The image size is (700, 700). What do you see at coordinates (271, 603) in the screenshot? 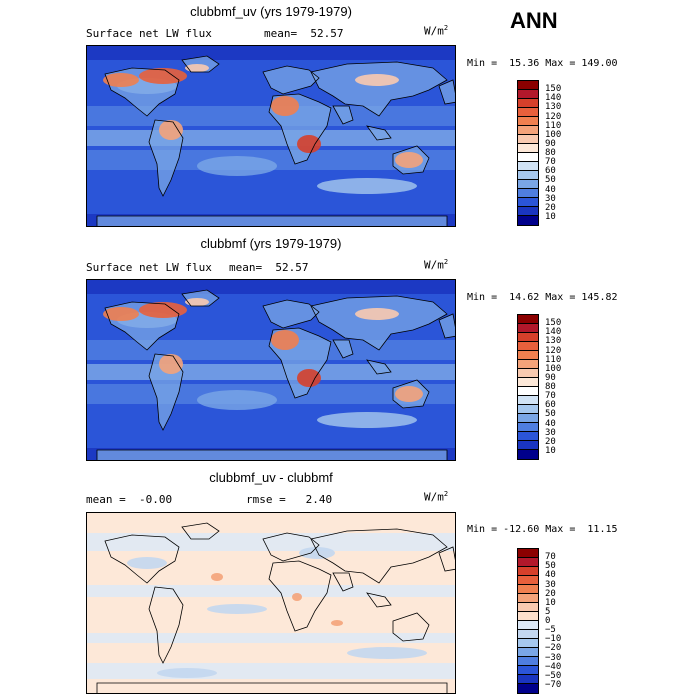
I see `panel-3-map` at bounding box center [271, 603].